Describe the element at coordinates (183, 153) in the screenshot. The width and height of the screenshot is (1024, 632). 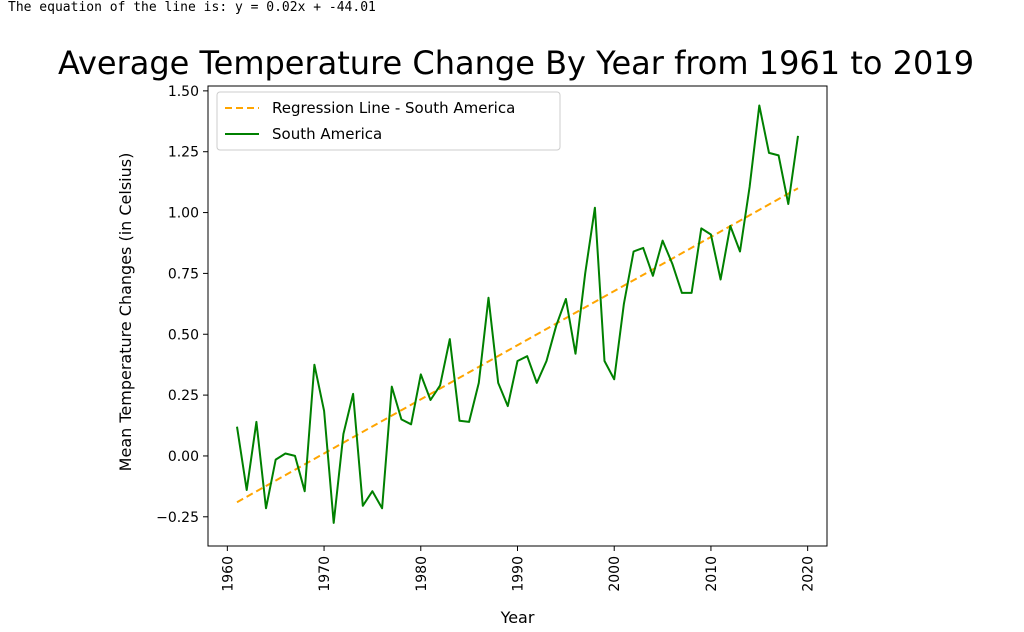
I see `y-tick-label: 1.25` at that location.